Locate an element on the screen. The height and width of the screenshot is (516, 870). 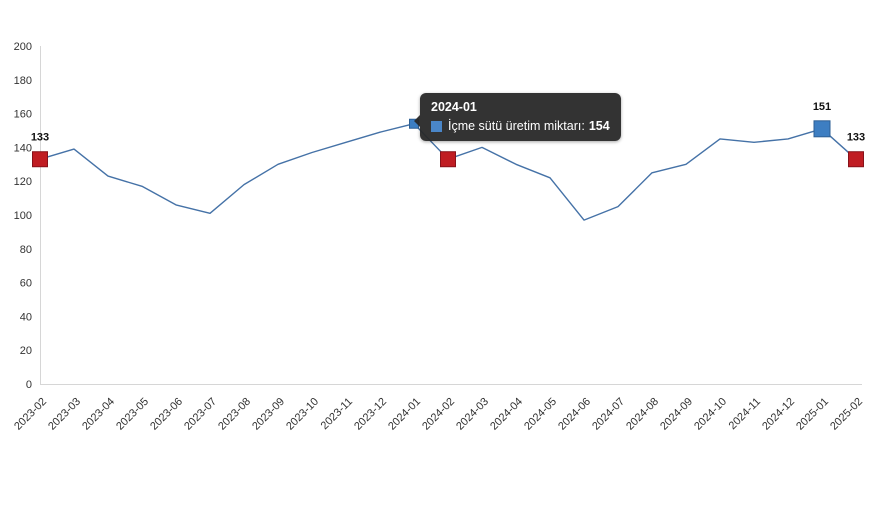
x-axis-label: 2024-05 is located at coordinates (540, 414).